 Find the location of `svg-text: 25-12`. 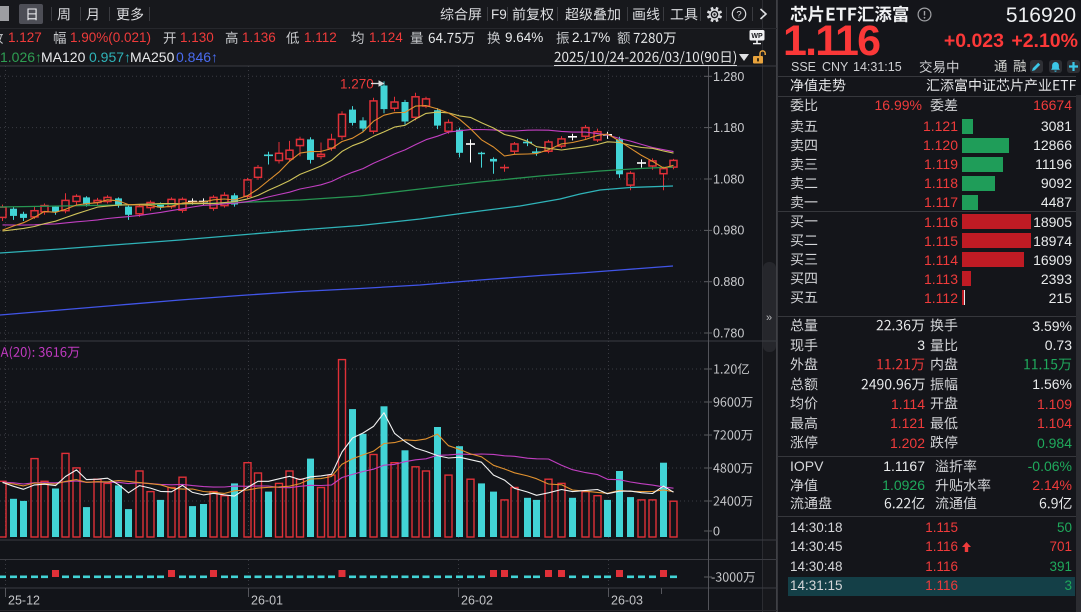

svg-text: 25-12 is located at coordinates (24, 601).